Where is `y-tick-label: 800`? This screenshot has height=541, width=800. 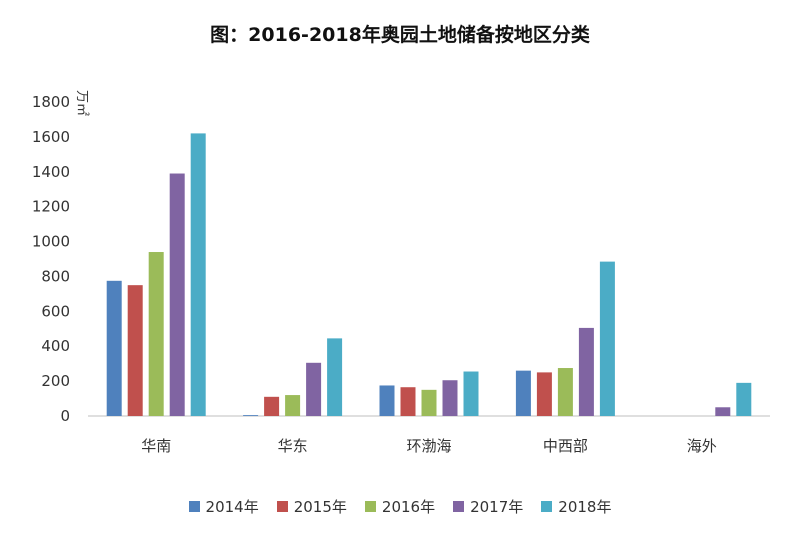 y-tick-label: 800 is located at coordinates (55, 276).